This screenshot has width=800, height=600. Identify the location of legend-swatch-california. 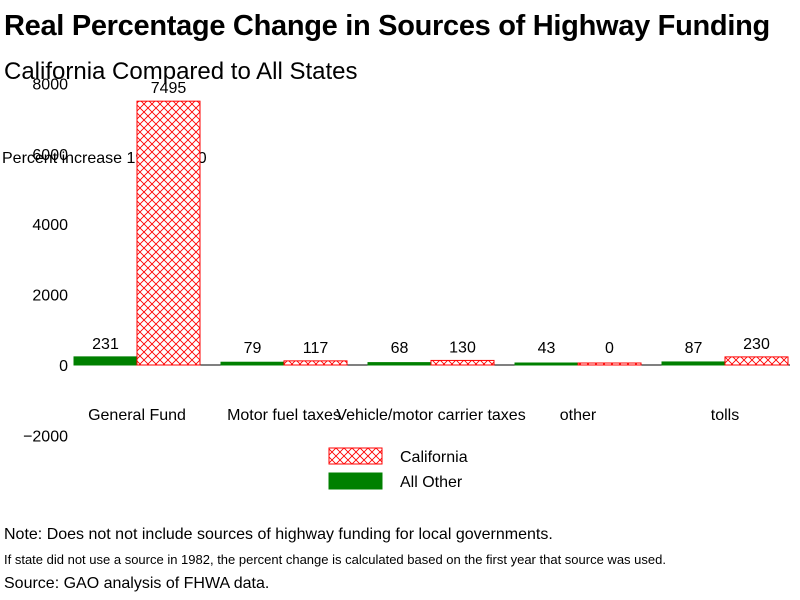
(355, 456).